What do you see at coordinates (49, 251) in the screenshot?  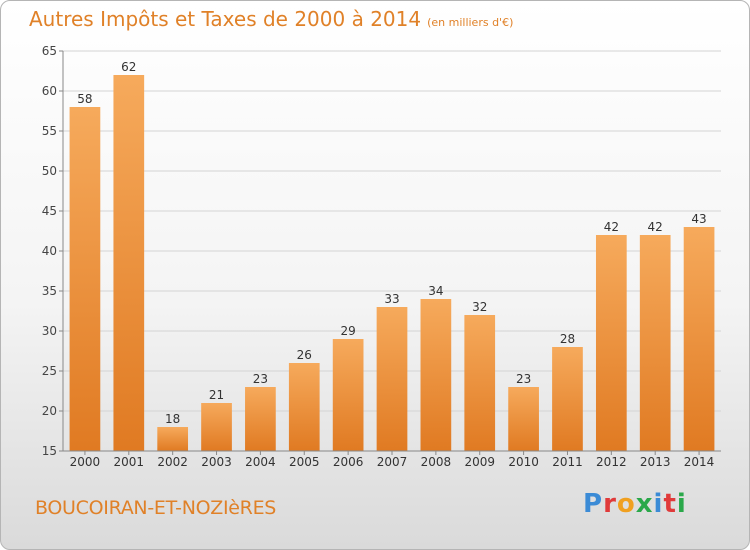 I see `y-tick-label: 40` at bounding box center [49, 251].